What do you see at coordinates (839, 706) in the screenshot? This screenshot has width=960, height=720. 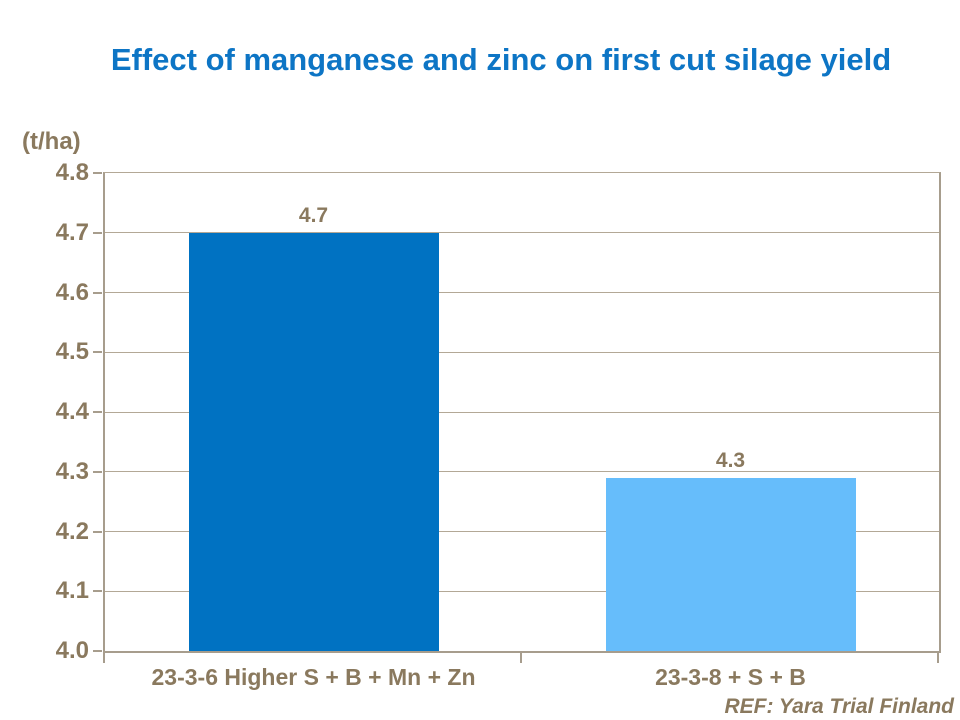 I see `reference-note: REF: Yara Trial Finland` at bounding box center [839, 706].